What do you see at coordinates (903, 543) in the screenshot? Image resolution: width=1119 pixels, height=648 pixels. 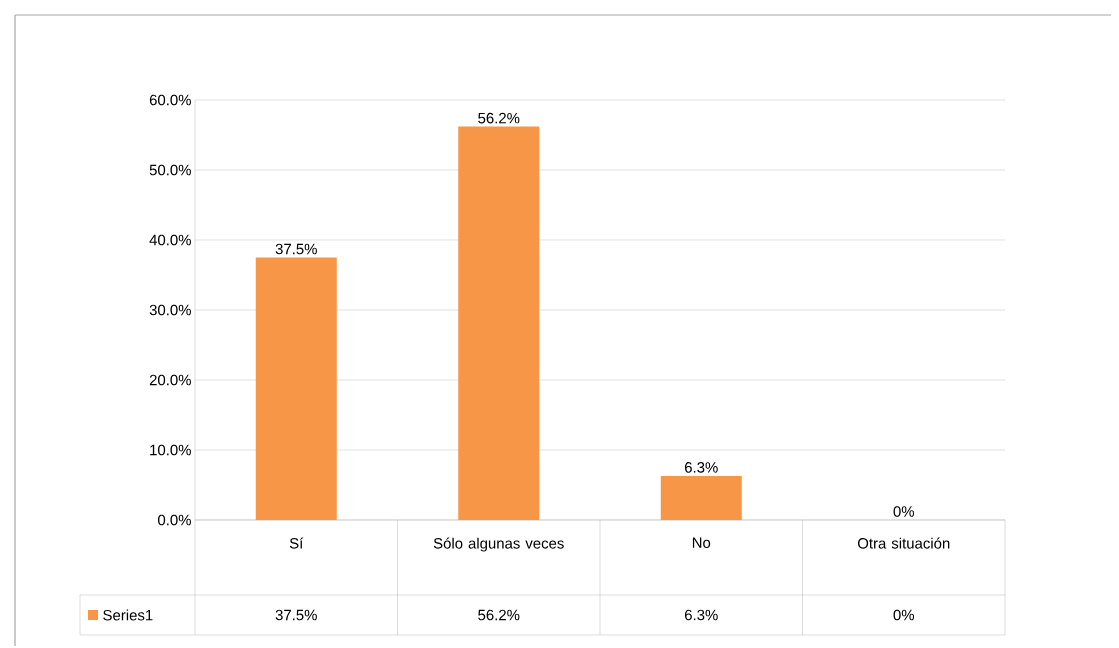 I see `x-tick-label: Otra situación` at bounding box center [903, 543].